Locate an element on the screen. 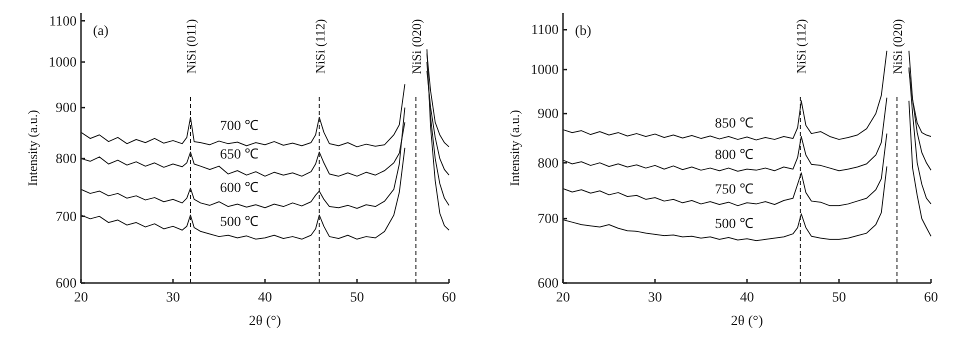 The width and height of the screenshot is (977, 337). annotation: (b) is located at coordinates (583, 31).